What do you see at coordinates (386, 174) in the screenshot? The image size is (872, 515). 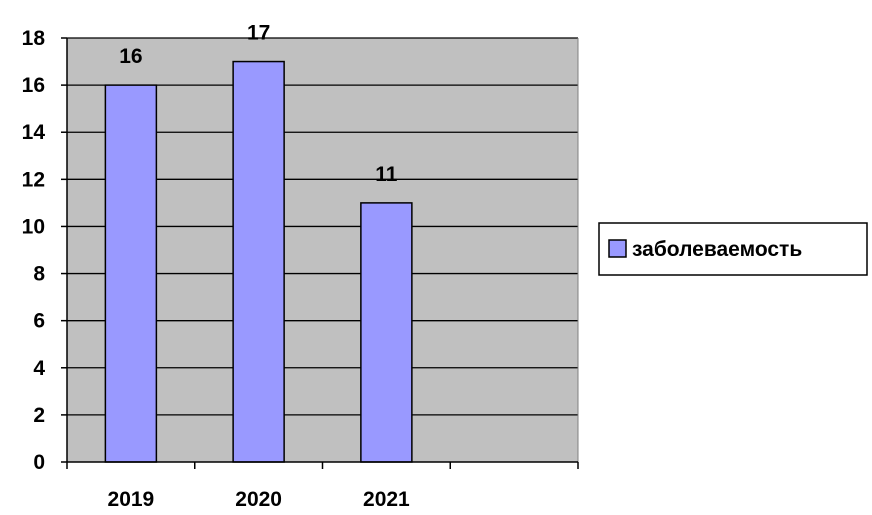 I see `data-label-2021: 11` at bounding box center [386, 174].